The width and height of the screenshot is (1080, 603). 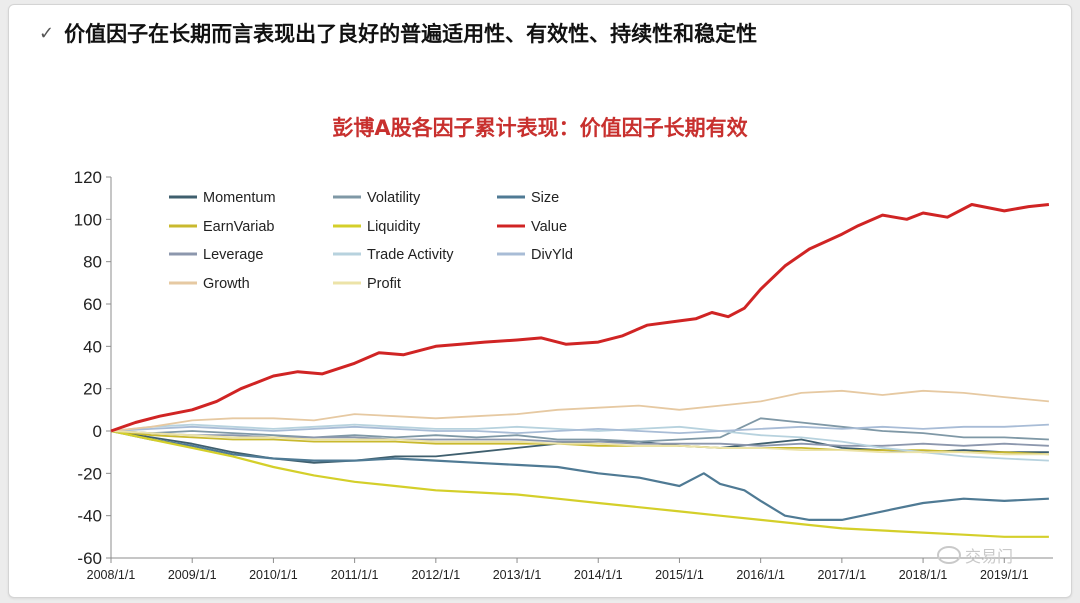 I want to click on series-line-volatility, so click(x=579, y=430).